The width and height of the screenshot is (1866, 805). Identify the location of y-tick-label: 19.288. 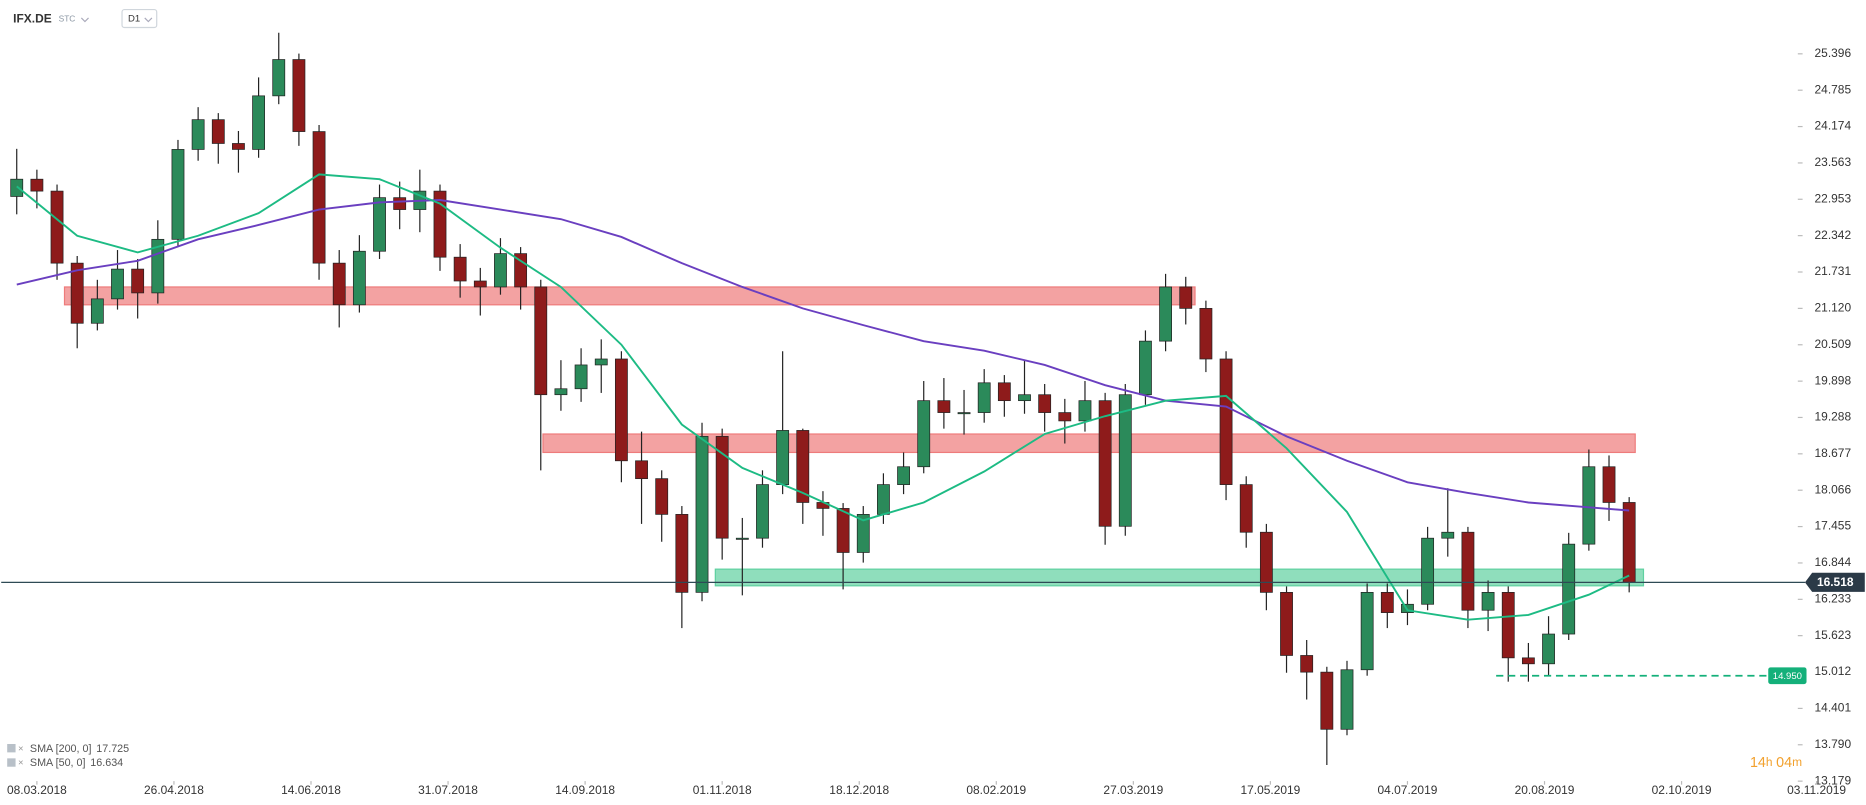
(1833, 417).